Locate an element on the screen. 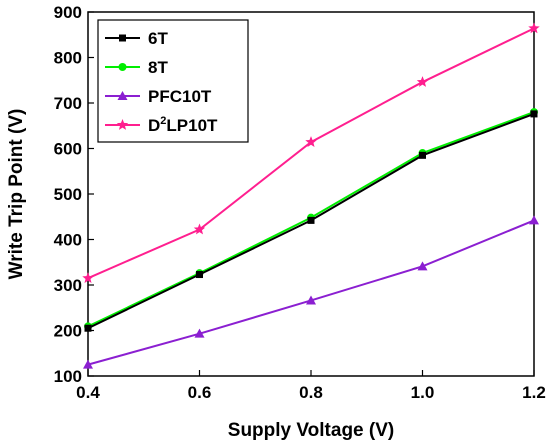 This screenshot has height=448, width=550. y-tick-label: 200 is located at coordinates (68, 331).